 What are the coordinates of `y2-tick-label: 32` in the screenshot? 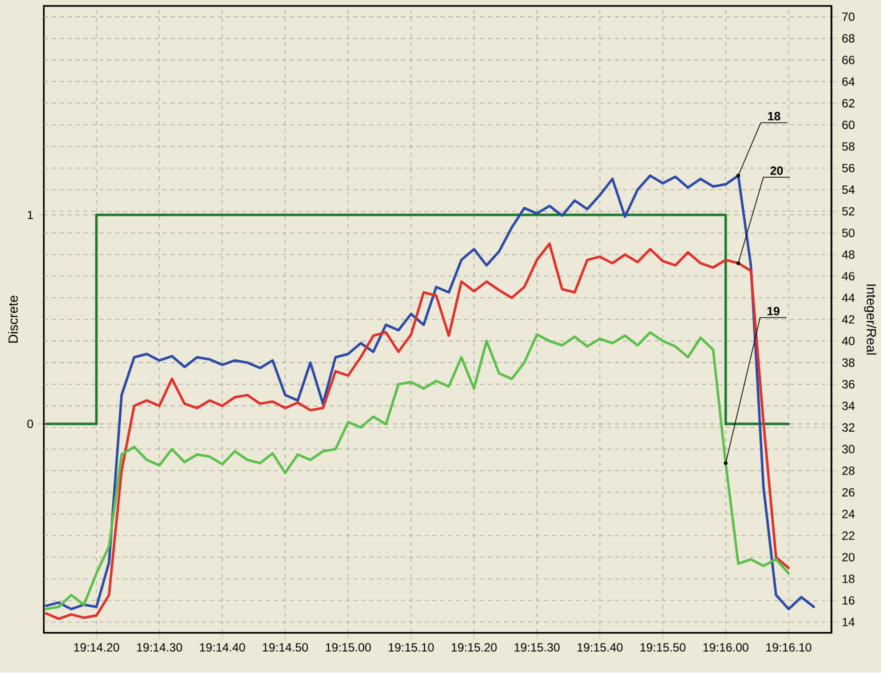 It's located at (848, 427).